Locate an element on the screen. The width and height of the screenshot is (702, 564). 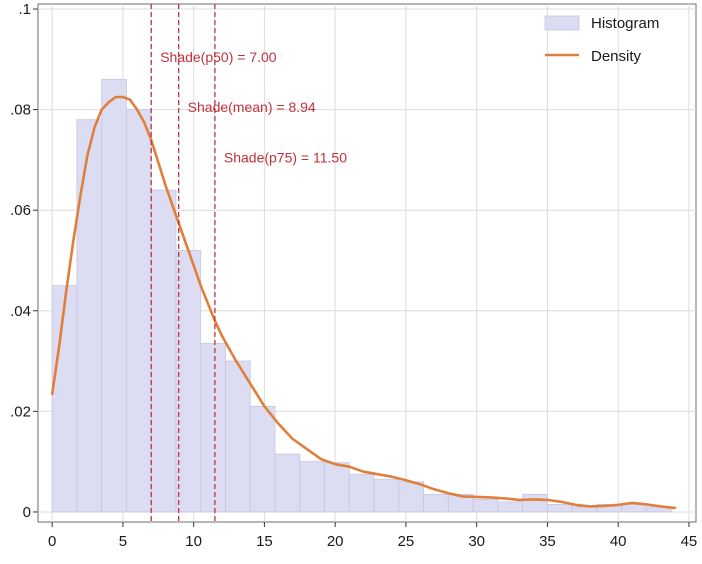
legend-label-density: Density is located at coordinates (616, 56).